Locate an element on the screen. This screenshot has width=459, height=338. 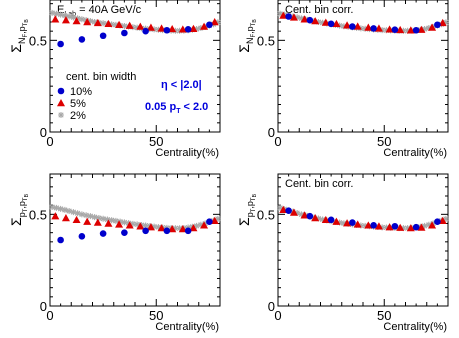
y-axis-label: ΣNF,pTB is located at coordinates (247, 36).